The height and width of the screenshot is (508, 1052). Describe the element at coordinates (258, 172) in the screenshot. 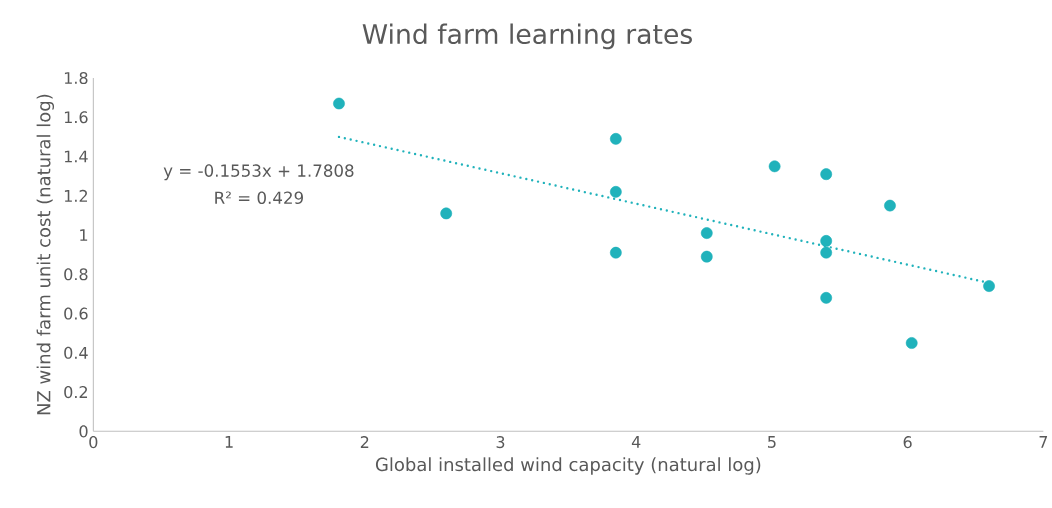

I see `annotation: y = -0.1553x + 1.7808` at that location.